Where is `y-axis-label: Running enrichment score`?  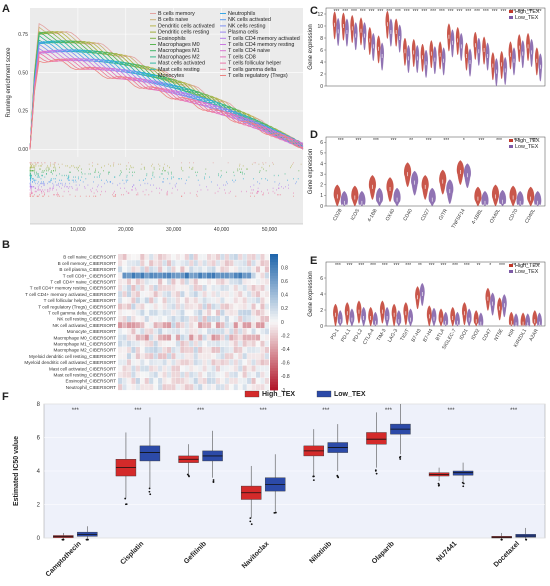
y-axis-label: Running enrichment score is located at coordinates (9, 82).